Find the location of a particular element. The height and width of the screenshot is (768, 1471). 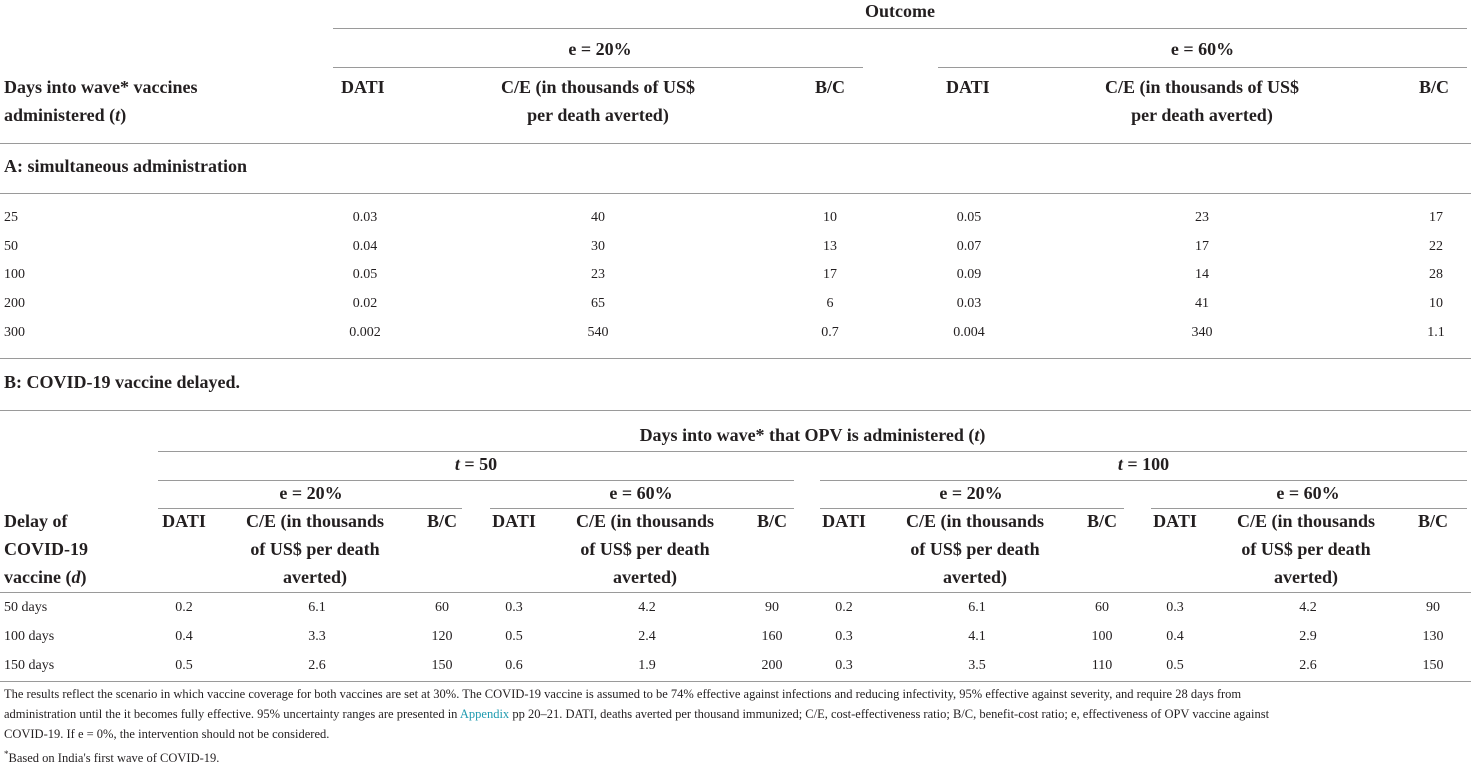

cell-delay: 150 days is located at coordinates (29, 665).